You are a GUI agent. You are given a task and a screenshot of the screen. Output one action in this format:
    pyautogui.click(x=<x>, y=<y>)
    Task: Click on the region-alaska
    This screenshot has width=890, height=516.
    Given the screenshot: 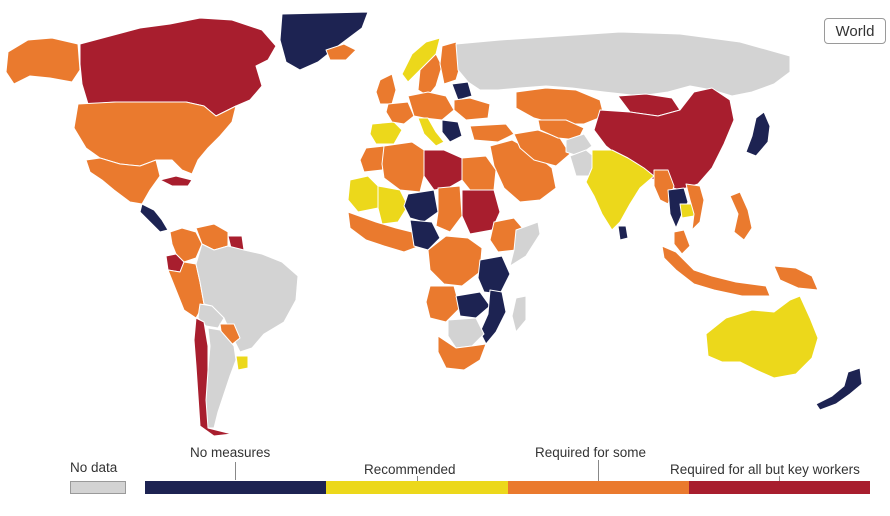 What is the action you would take?
    pyautogui.click(x=43, y=61)
    